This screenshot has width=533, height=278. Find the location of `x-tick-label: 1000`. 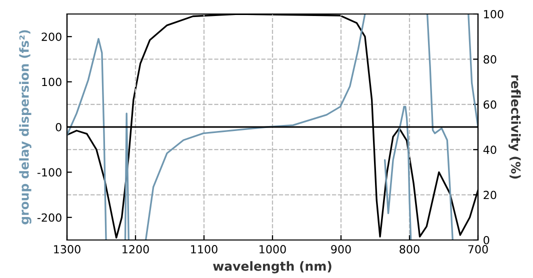

x-tick-label: 1000 is located at coordinates (273, 249).